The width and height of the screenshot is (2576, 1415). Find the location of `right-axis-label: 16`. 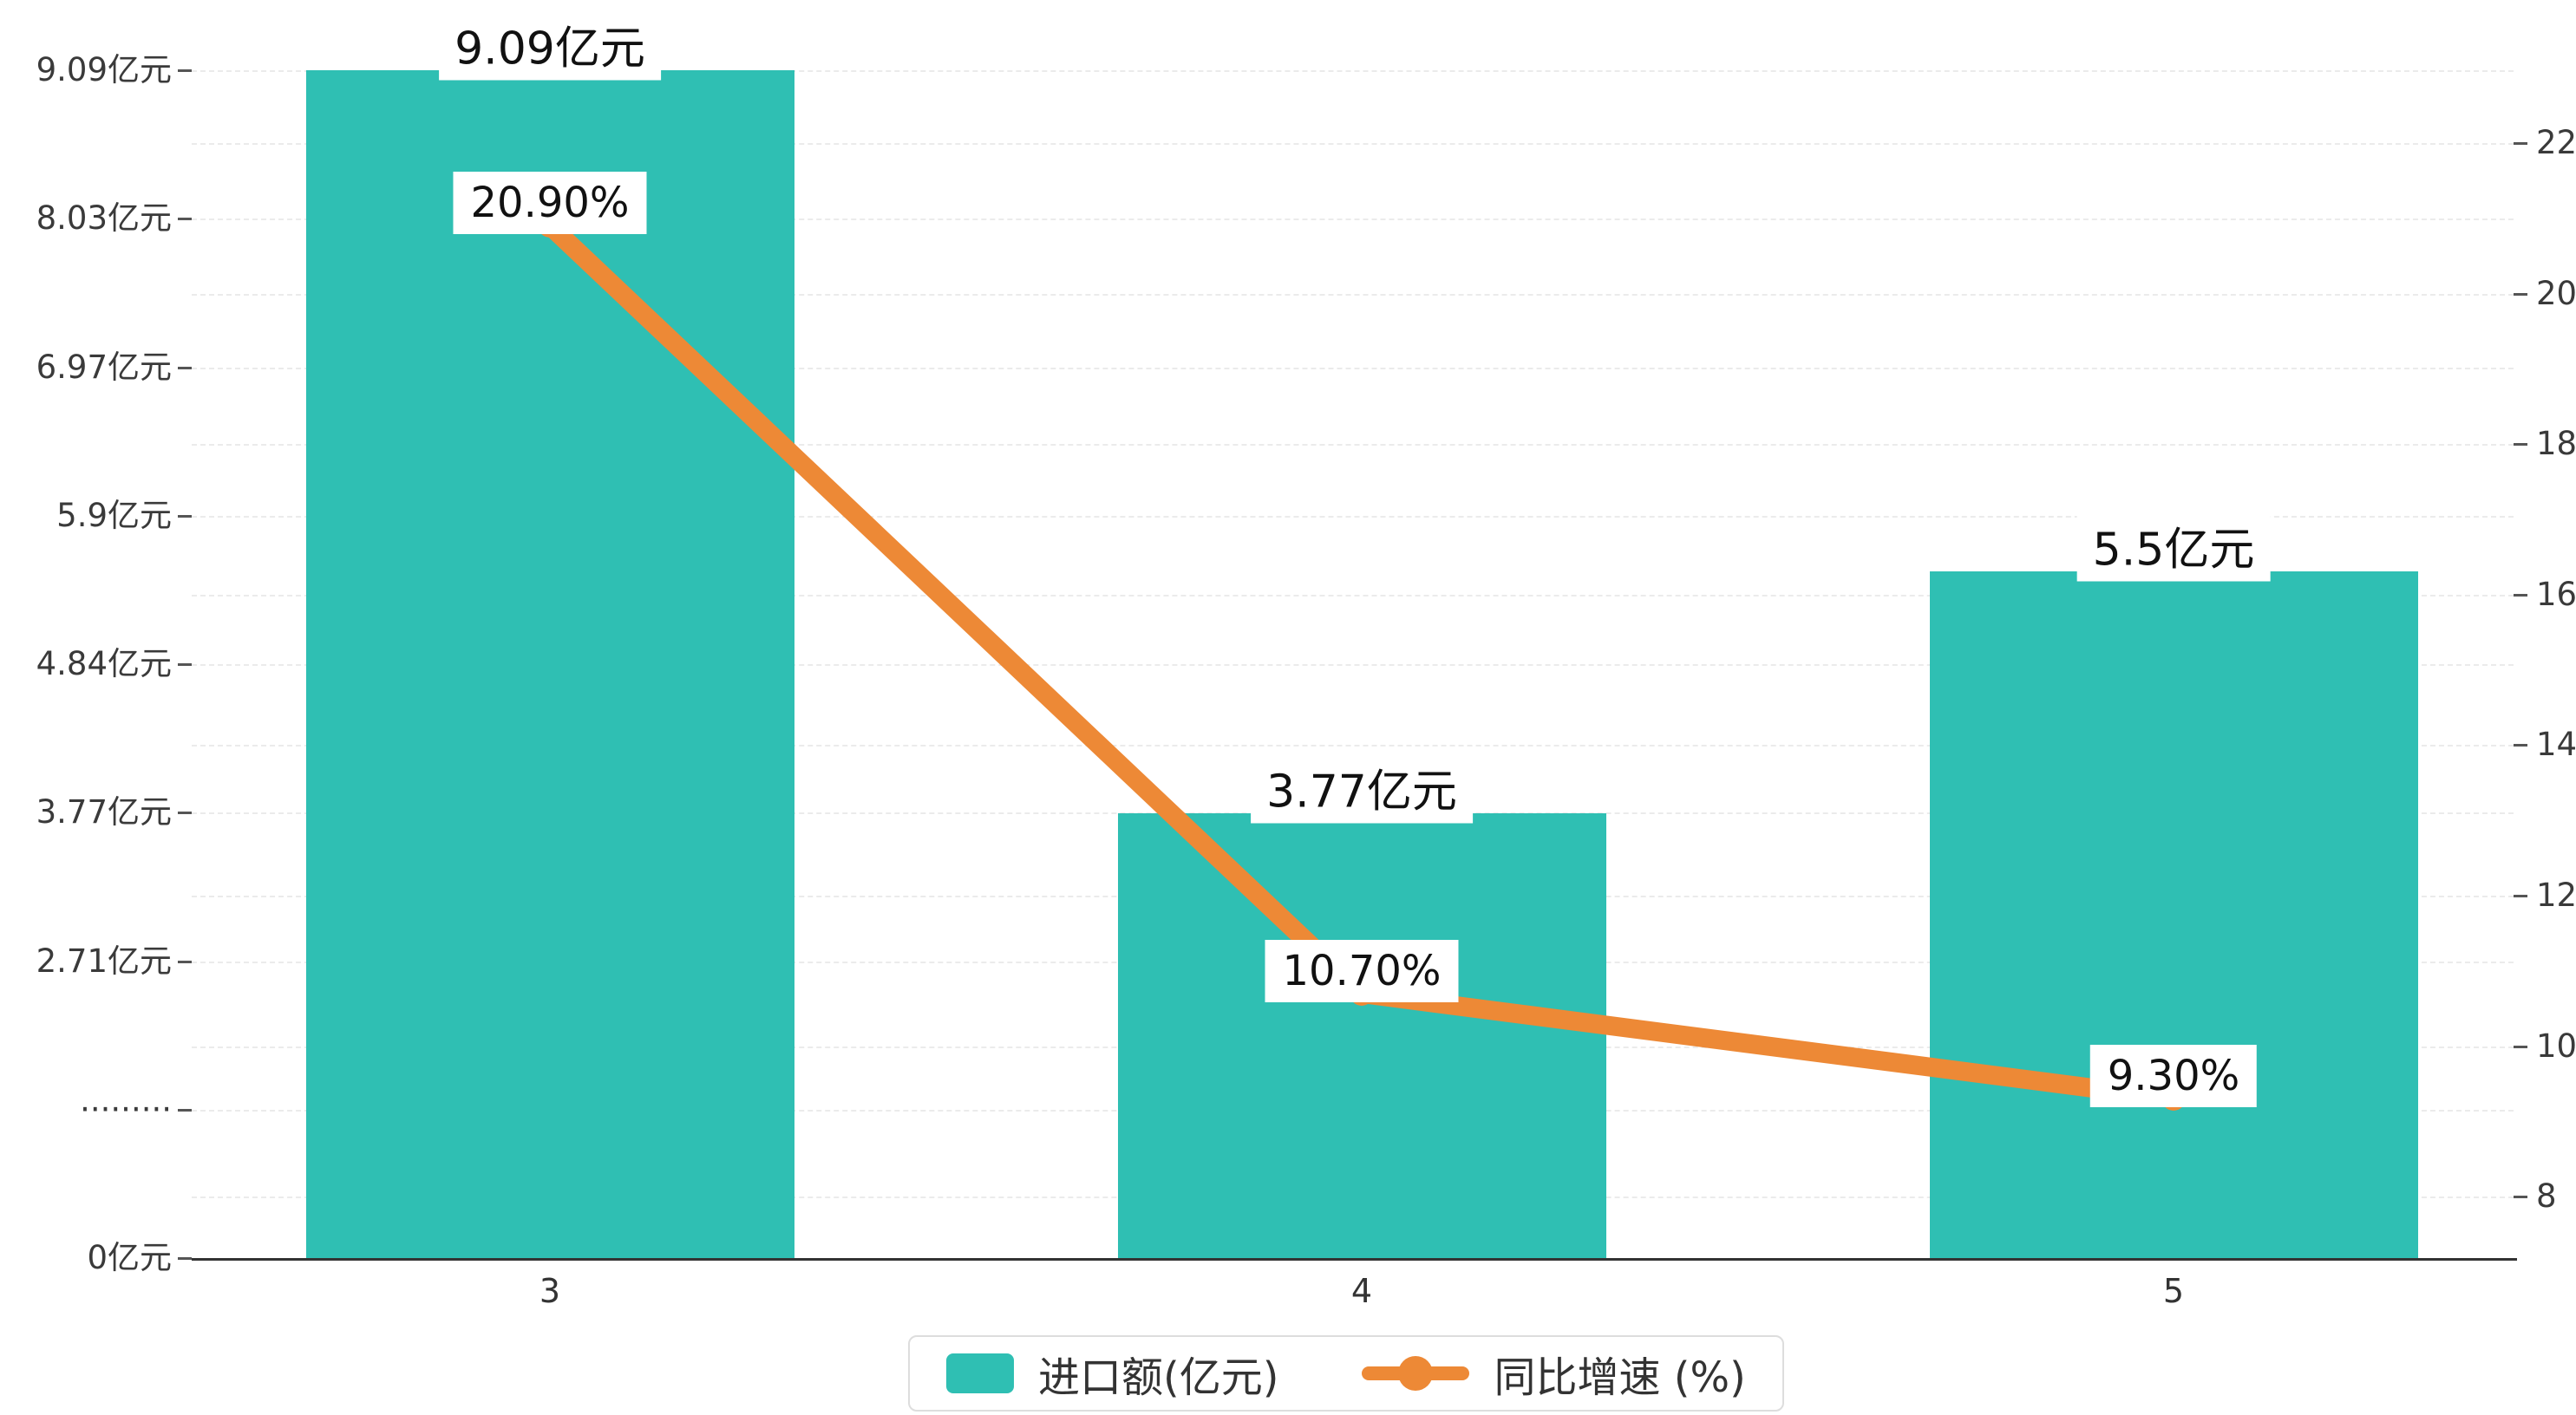

right-axis-label: 16 is located at coordinates (2556, 594).